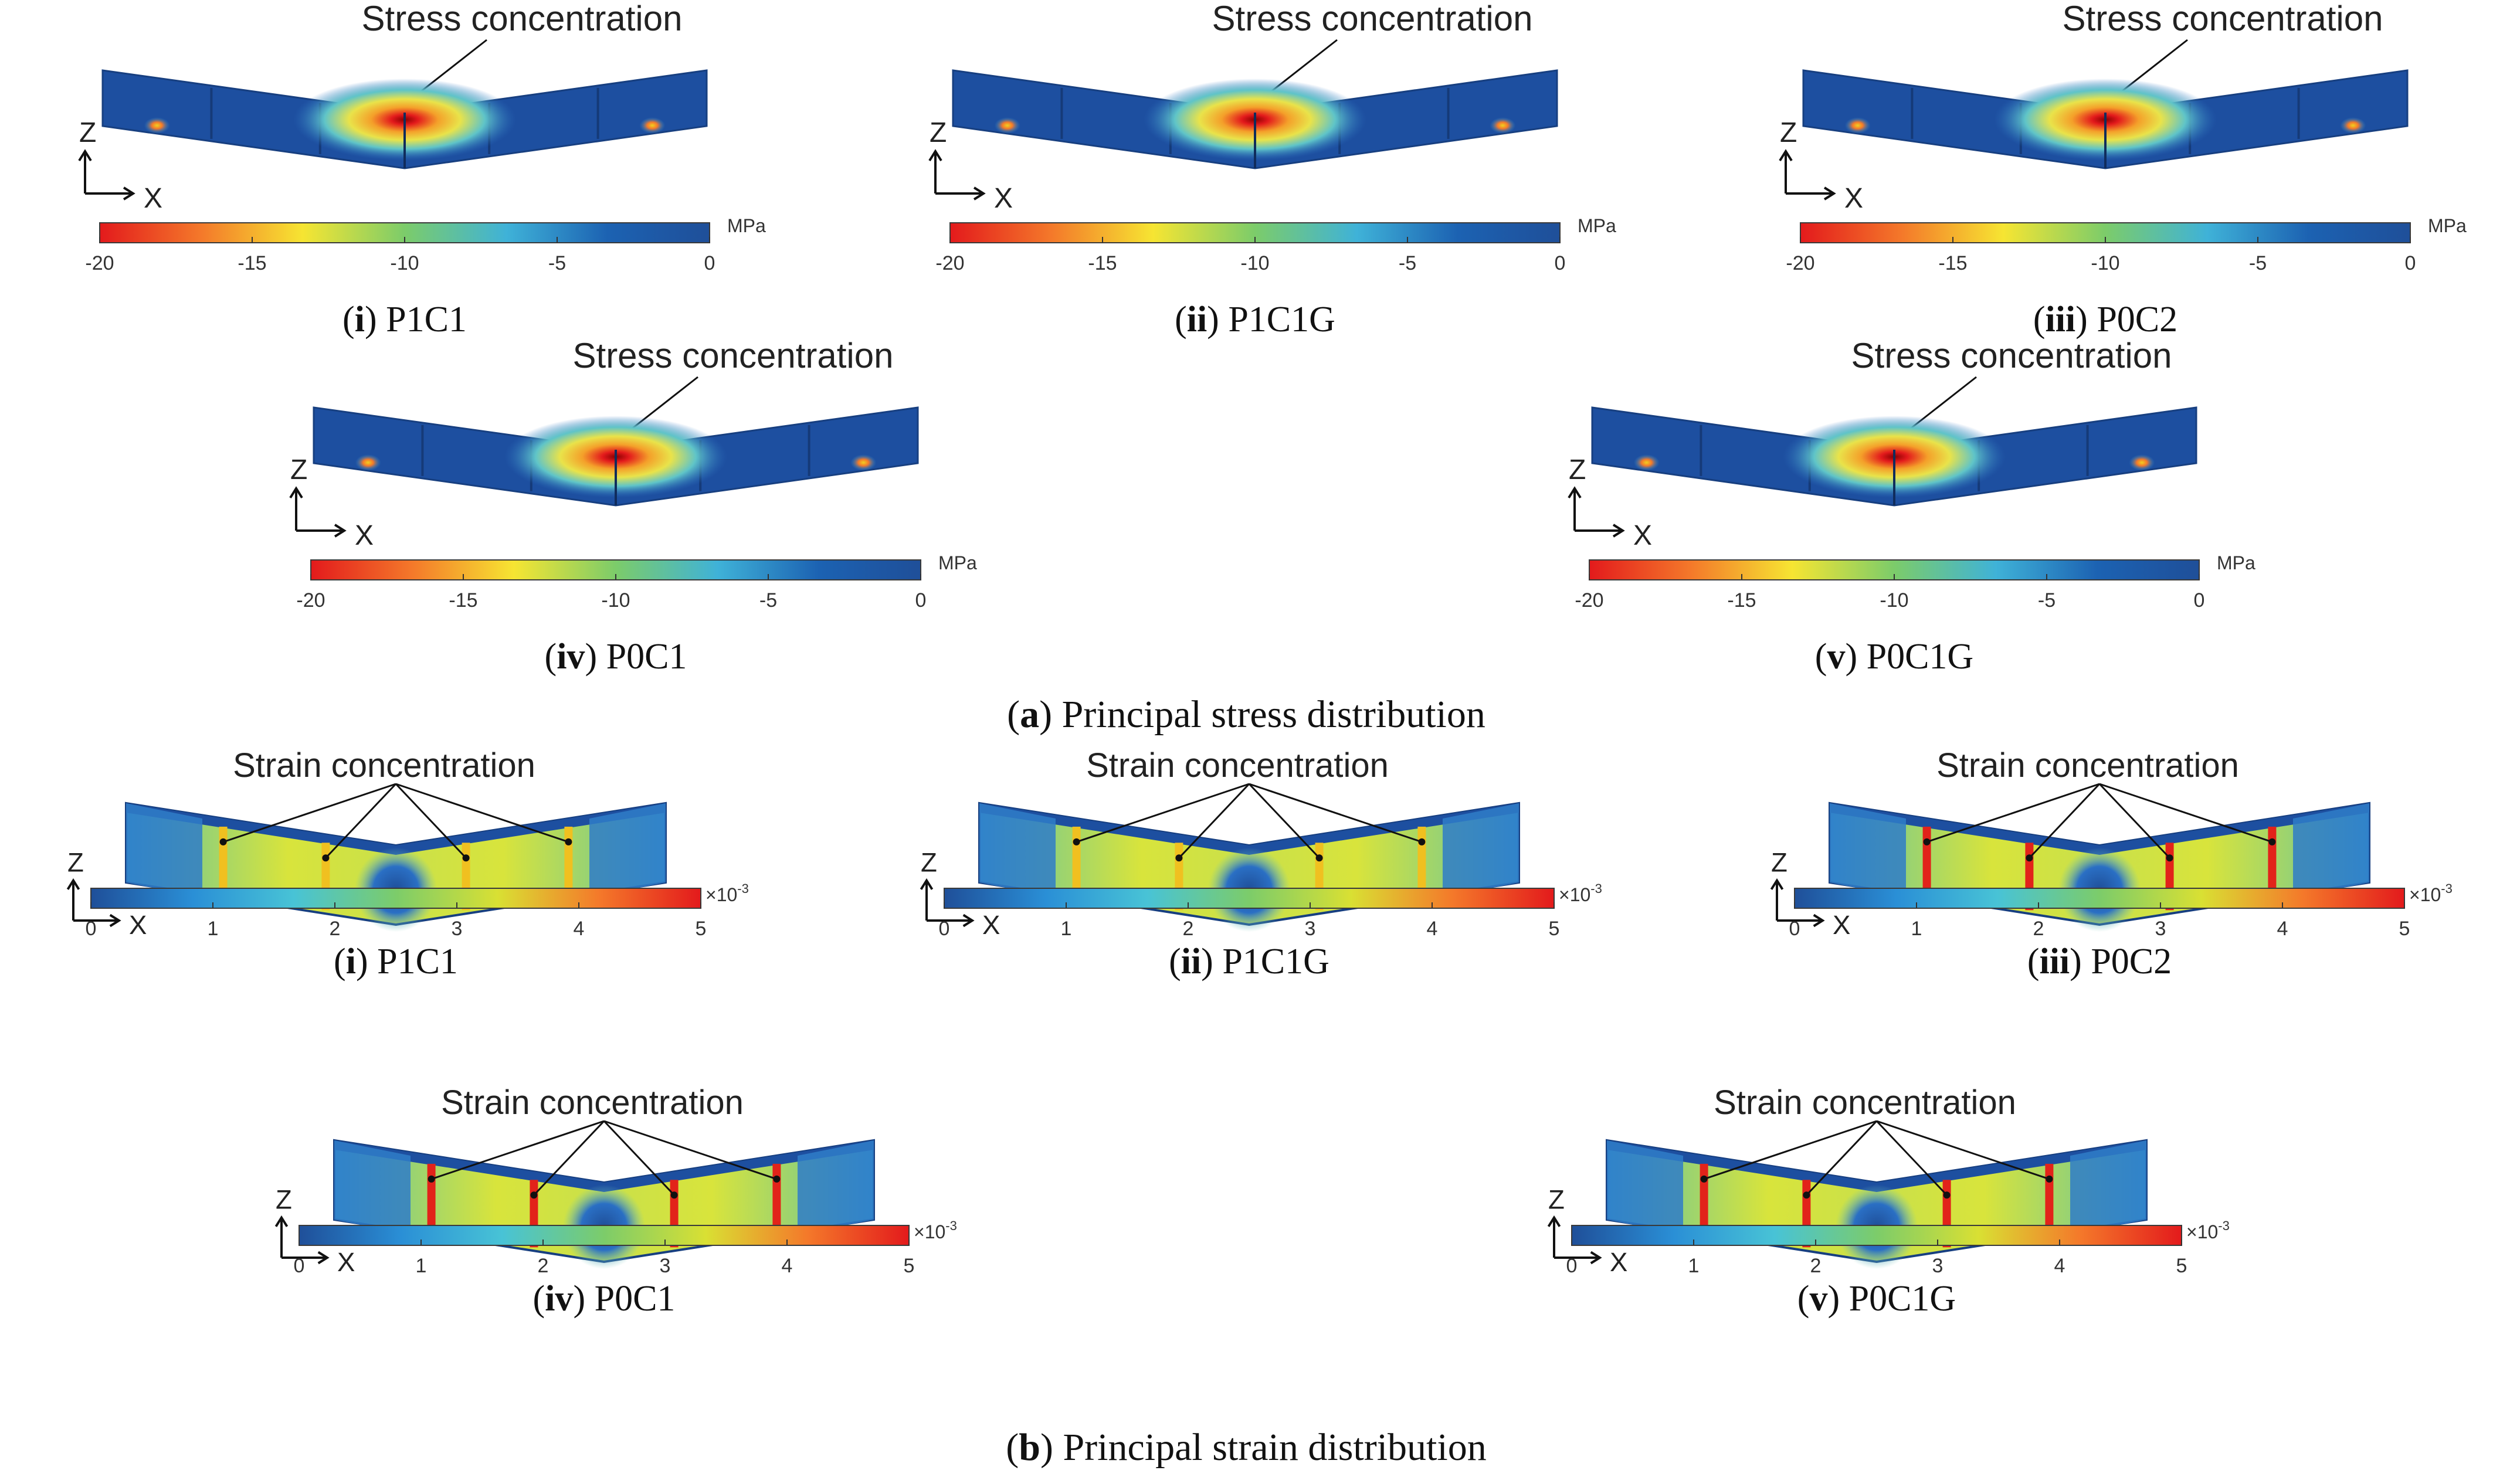  Describe the element at coordinates (727, 893) in the screenshot. I see `colorbar-unit: ×10⁻³` at that location.